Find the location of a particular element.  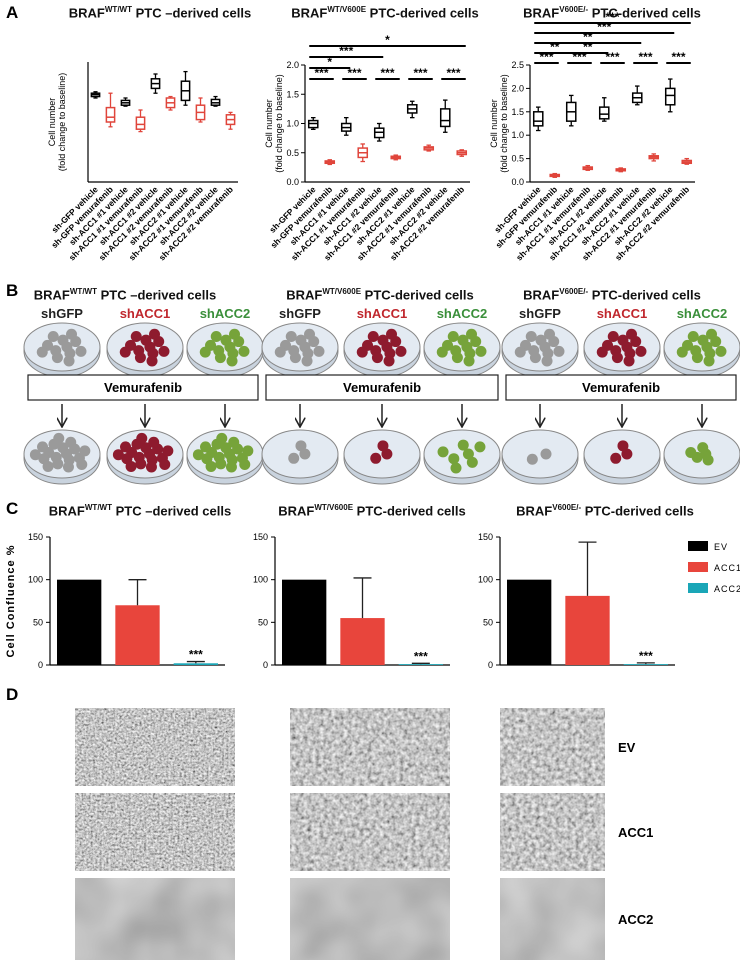

legend-label: EV is located at coordinates (721, 547).